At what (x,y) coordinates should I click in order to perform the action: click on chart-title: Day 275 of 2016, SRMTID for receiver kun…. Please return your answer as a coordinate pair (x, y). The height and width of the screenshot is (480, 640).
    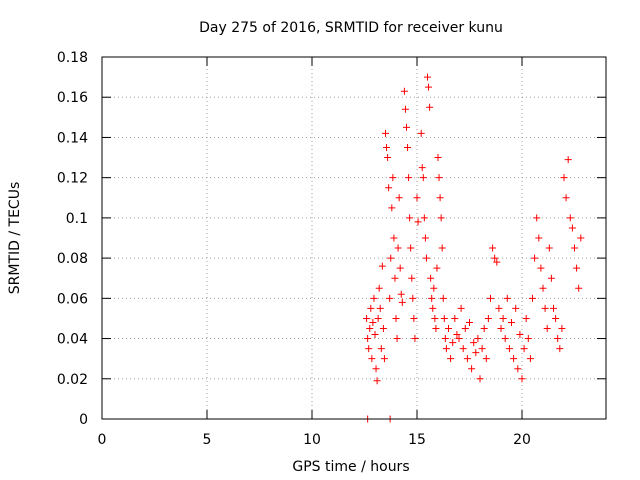
    Looking at the image, I should click on (351, 28).